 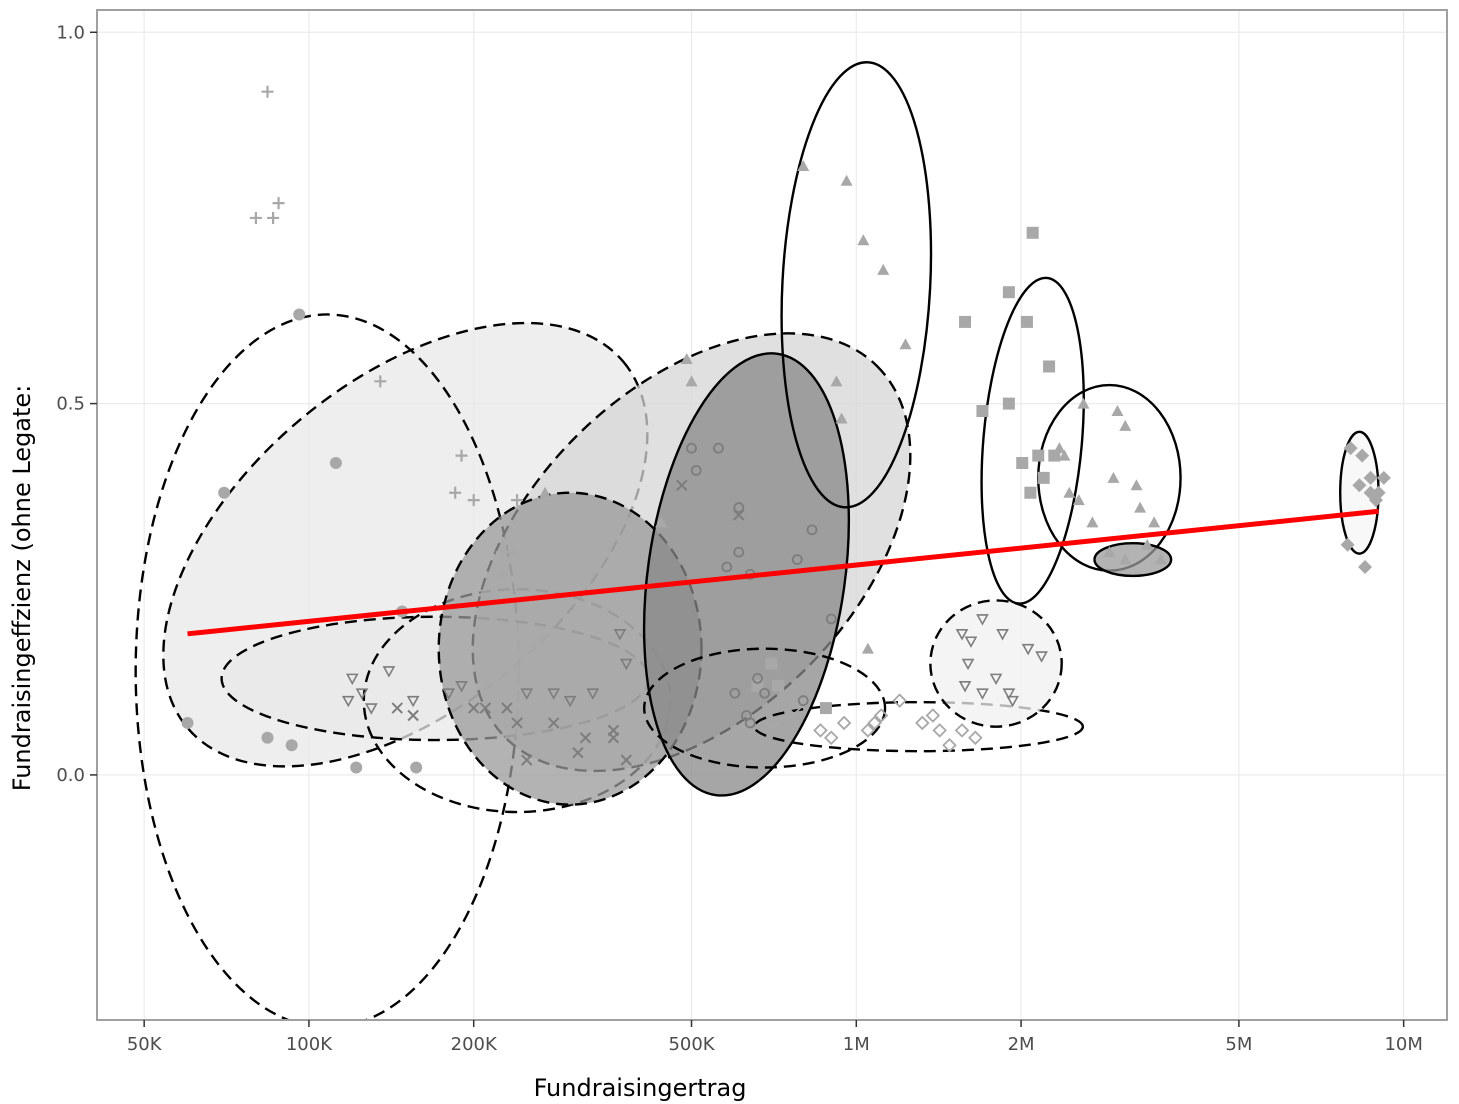 What do you see at coordinates (856, 1044) in the screenshot?
I see `x-tick-label-4: 1M` at bounding box center [856, 1044].